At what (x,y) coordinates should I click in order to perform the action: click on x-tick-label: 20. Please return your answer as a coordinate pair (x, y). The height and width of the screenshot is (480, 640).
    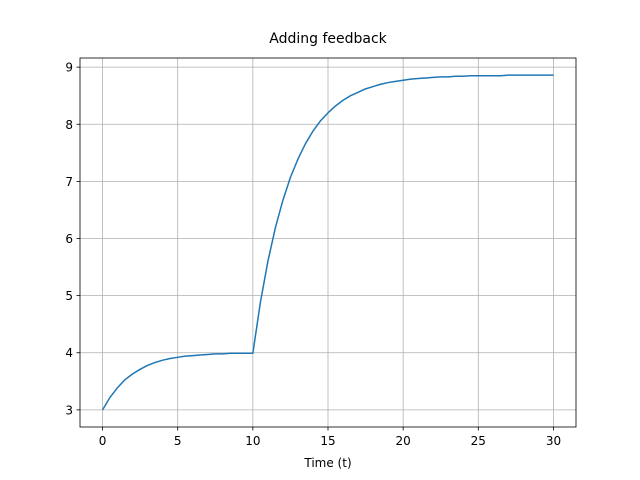
    Looking at the image, I should click on (403, 441).